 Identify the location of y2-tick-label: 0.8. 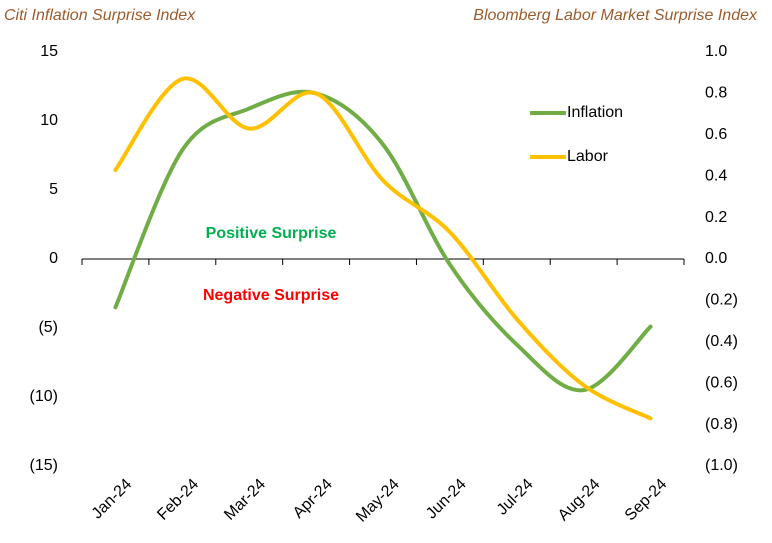
(716, 93).